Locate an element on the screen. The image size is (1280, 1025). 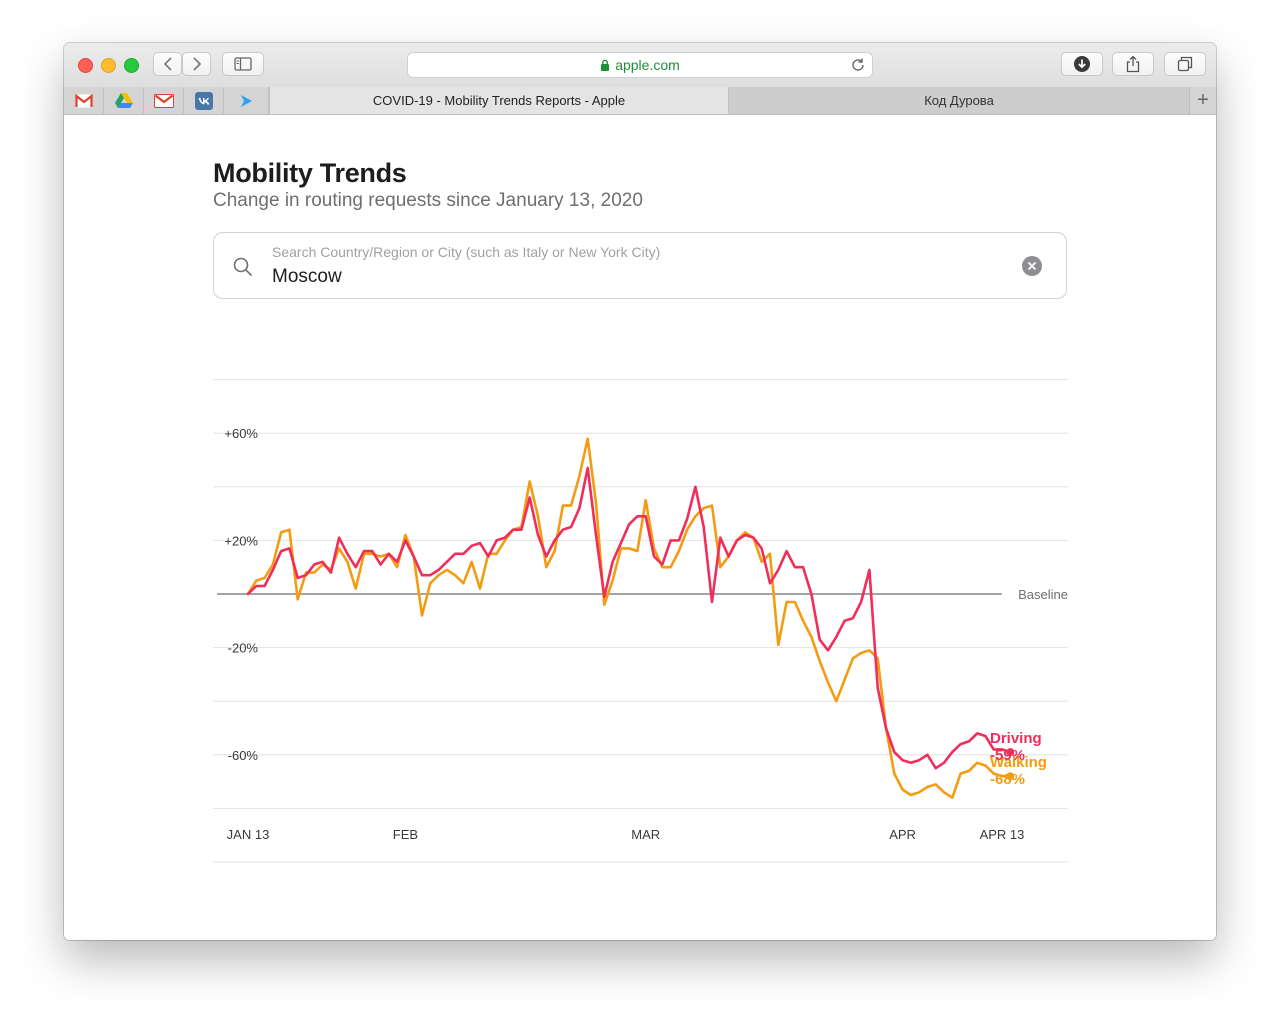
tab-overview-button is located at coordinates (1185, 64).